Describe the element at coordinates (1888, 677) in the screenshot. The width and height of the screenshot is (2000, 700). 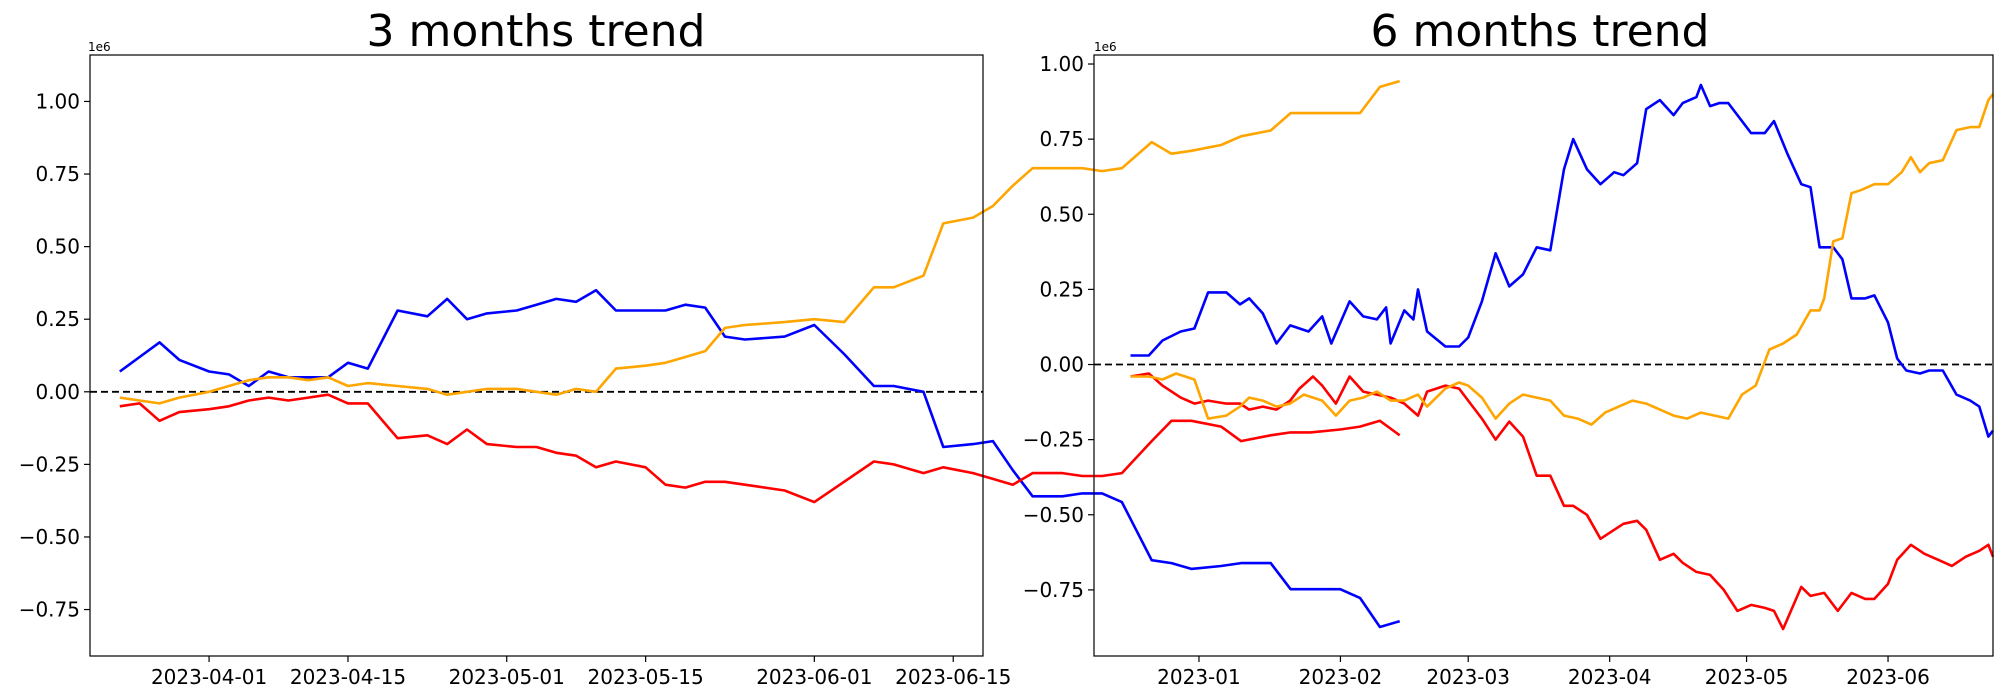
I see `x-tick-label: 2023-06` at that location.